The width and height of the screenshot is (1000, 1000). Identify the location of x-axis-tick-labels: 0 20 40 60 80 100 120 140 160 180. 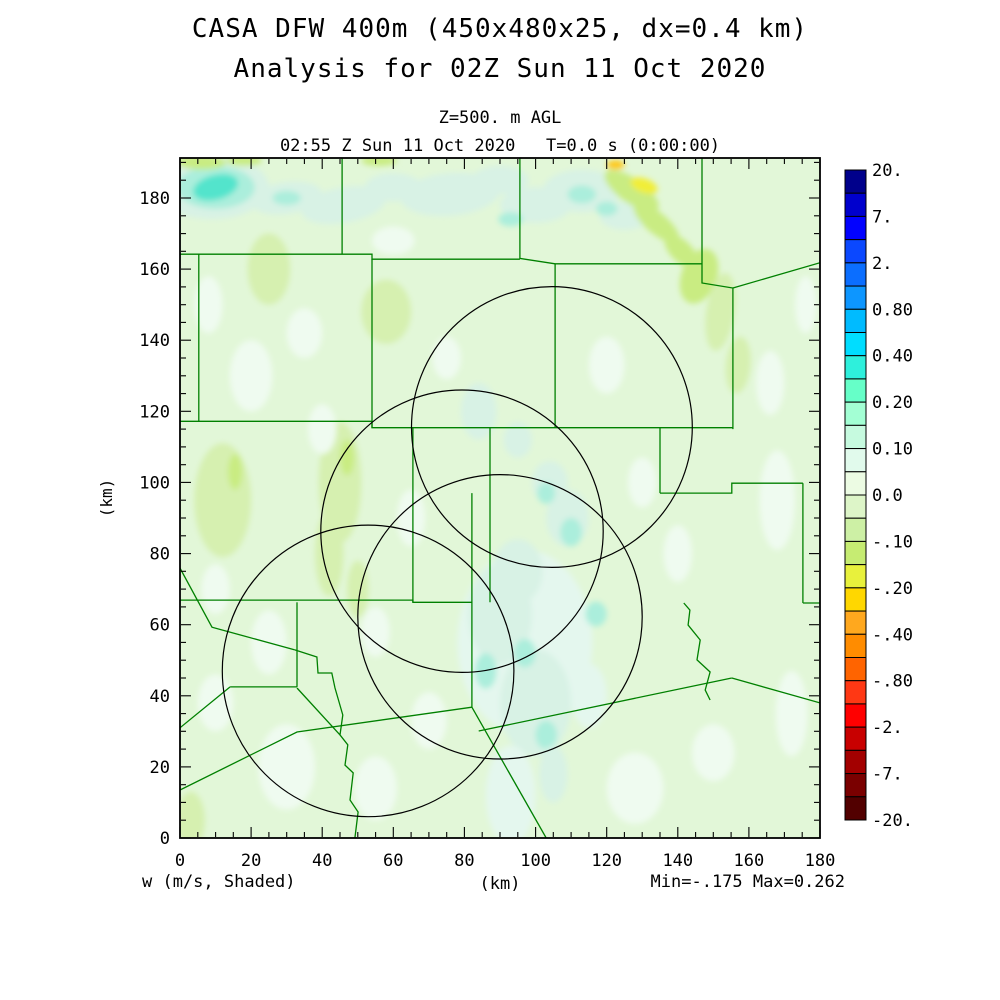
(505, 861).